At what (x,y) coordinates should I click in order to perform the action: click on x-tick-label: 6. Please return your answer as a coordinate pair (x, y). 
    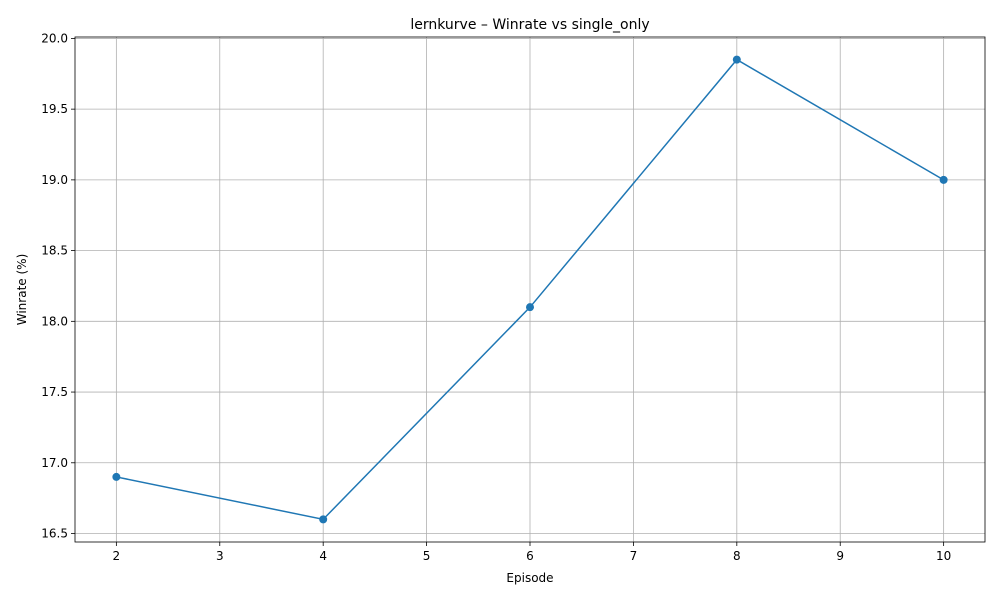
    Looking at the image, I should click on (530, 556).